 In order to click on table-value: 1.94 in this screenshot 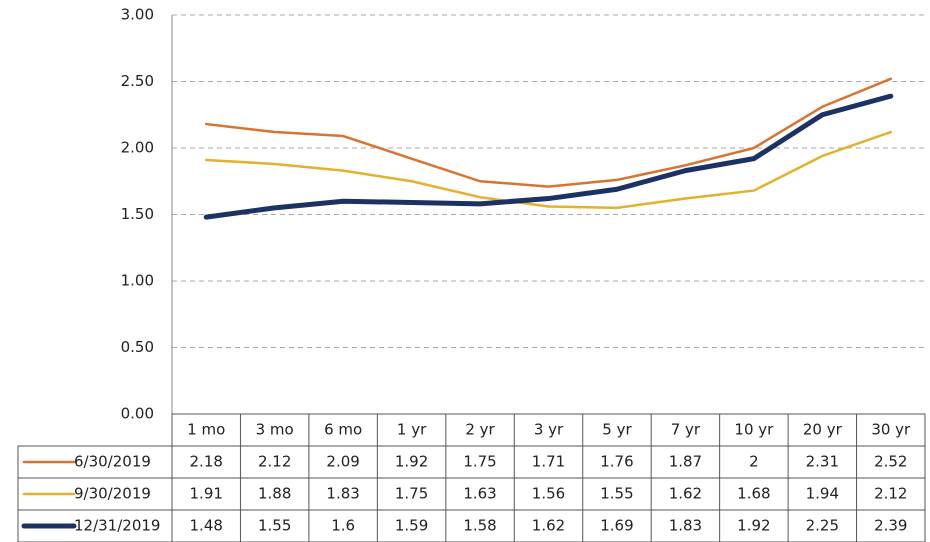, I will do `click(822, 494)`.